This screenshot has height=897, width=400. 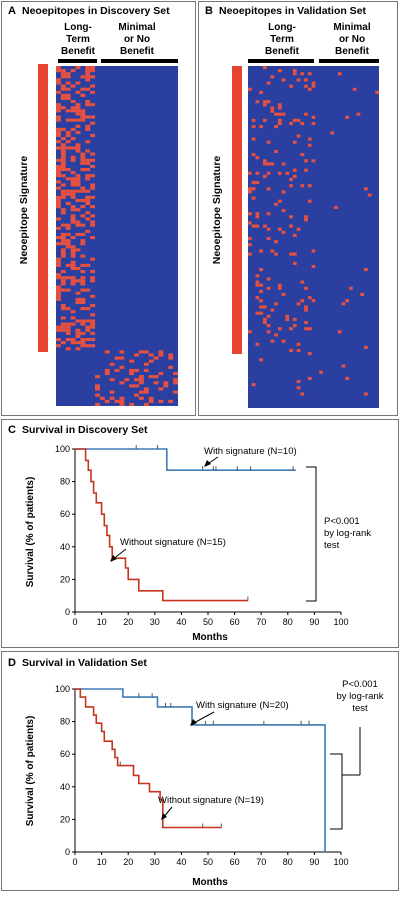 What do you see at coordinates (235, 622) in the screenshot?
I see `x-tick-label: 60` at bounding box center [235, 622].